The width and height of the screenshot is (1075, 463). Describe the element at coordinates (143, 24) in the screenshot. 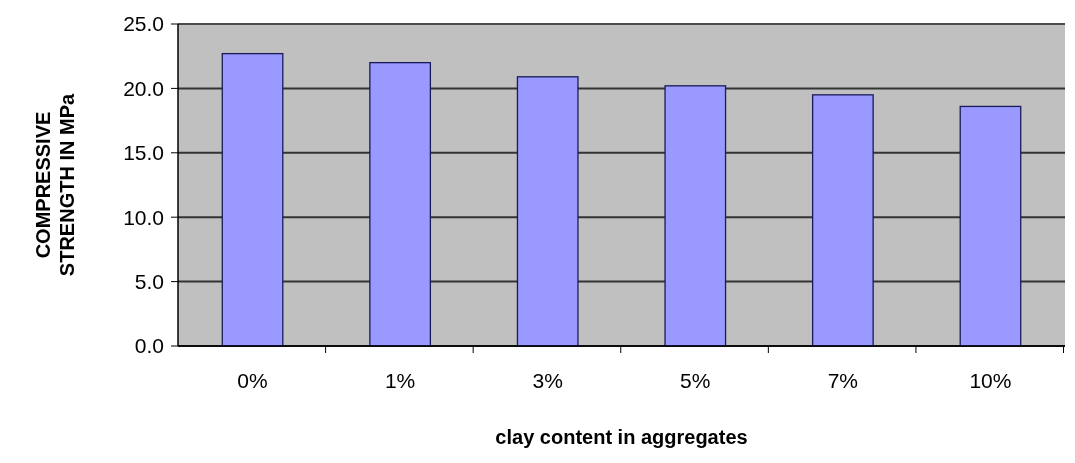

I see `y-tick-label: 25.0` at that location.